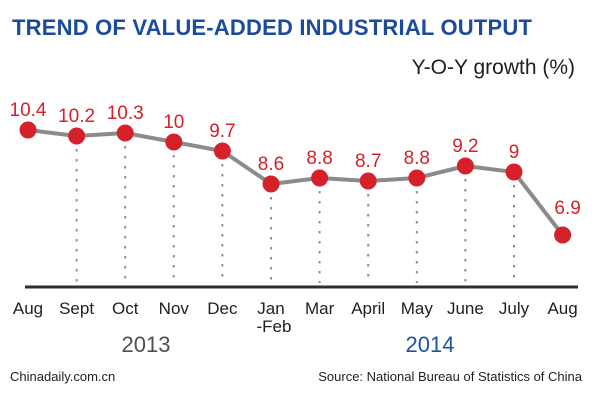  Describe the element at coordinates (274, 317) in the screenshot. I see `x-tick-label: Jan -Feb` at that location.